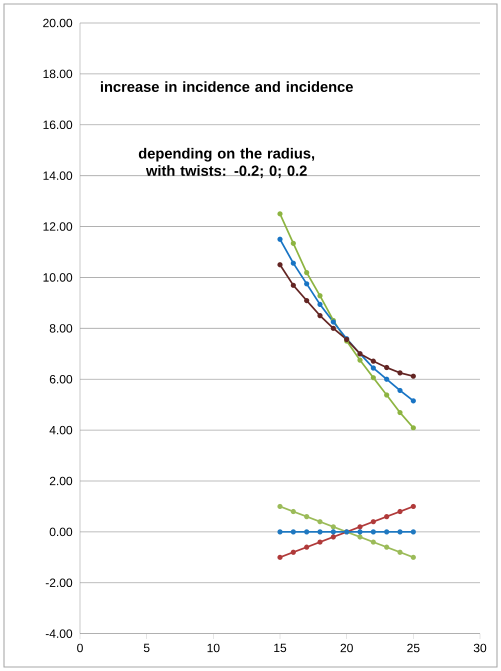  I want to click on y-tick-label: 20.00, so click(57, 23).